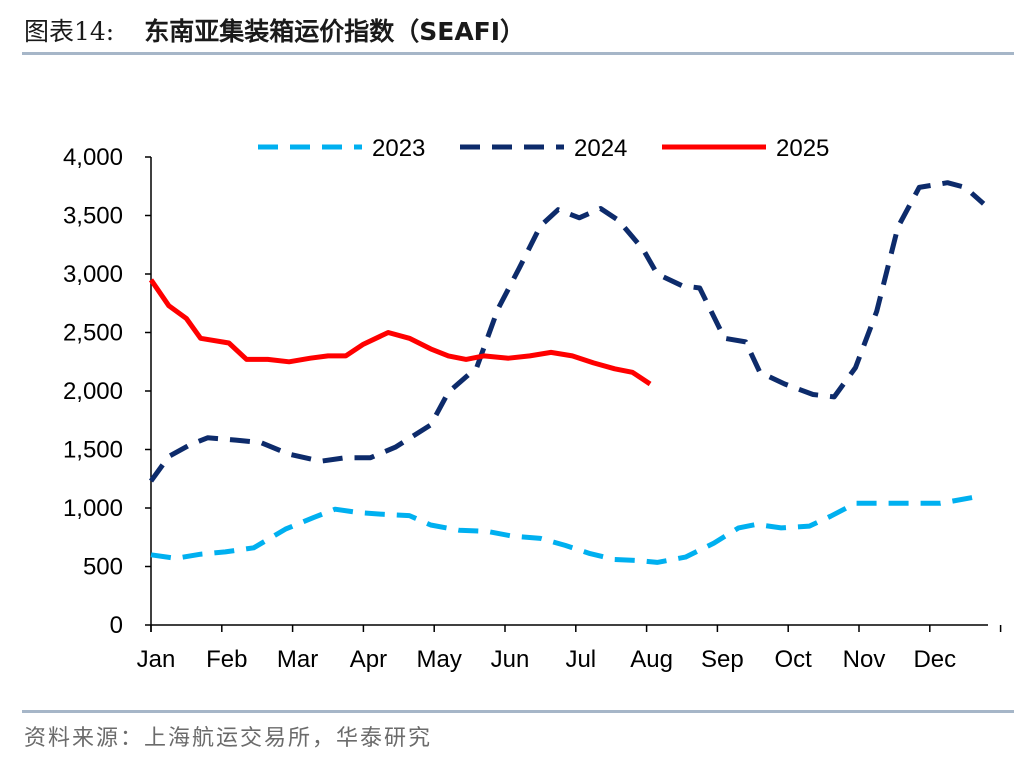 The image size is (1036, 760). I want to click on series-line-2023, so click(561, 530).